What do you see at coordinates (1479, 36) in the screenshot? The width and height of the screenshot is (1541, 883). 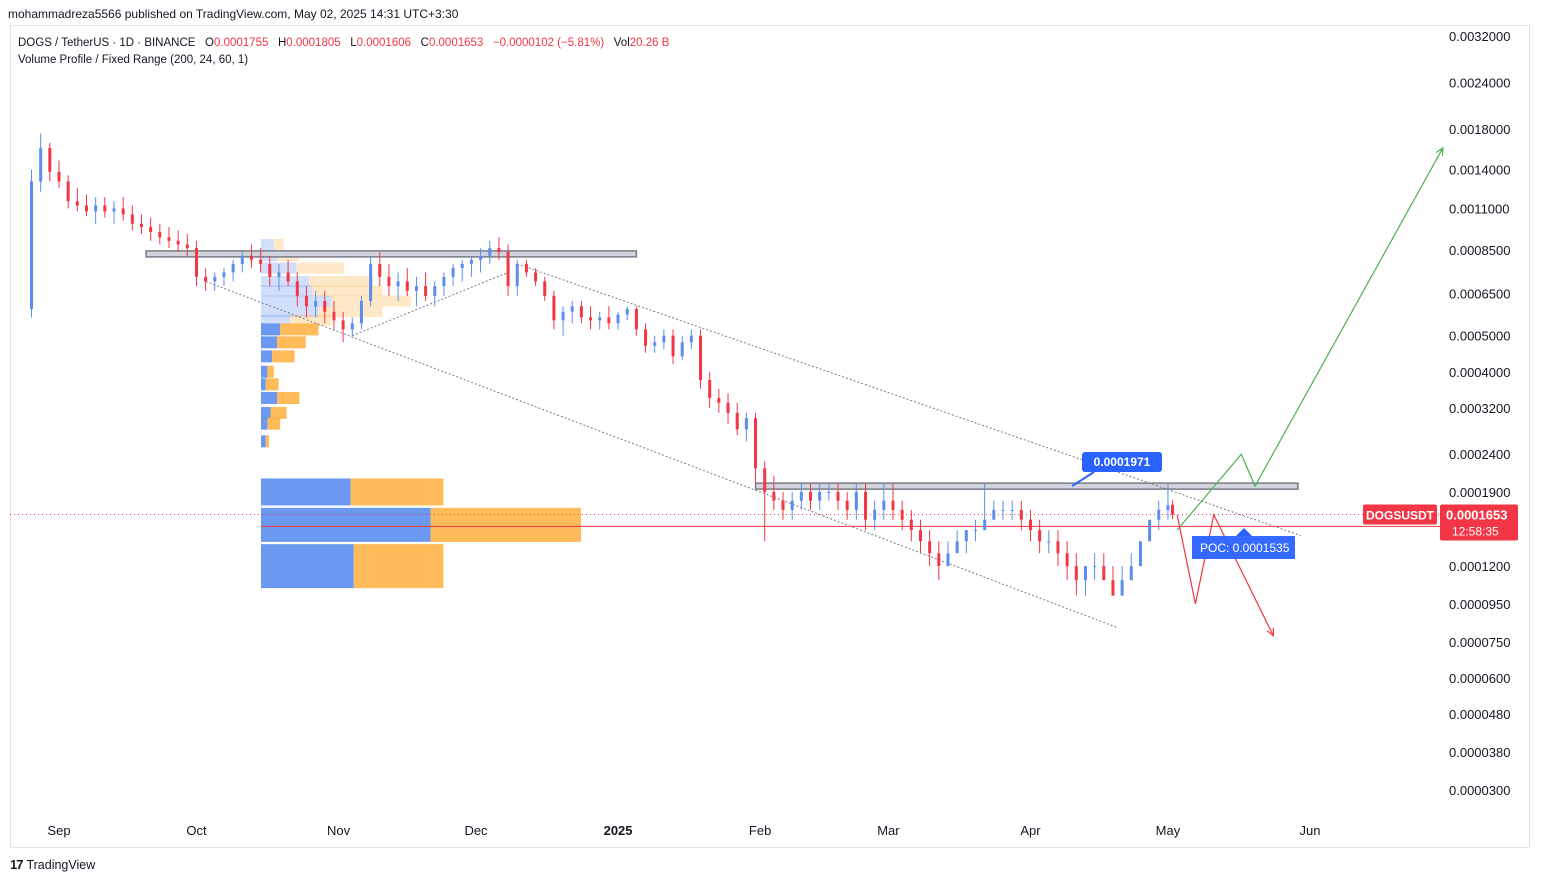 I see `price-tick-label: 0.0032000` at bounding box center [1479, 36].